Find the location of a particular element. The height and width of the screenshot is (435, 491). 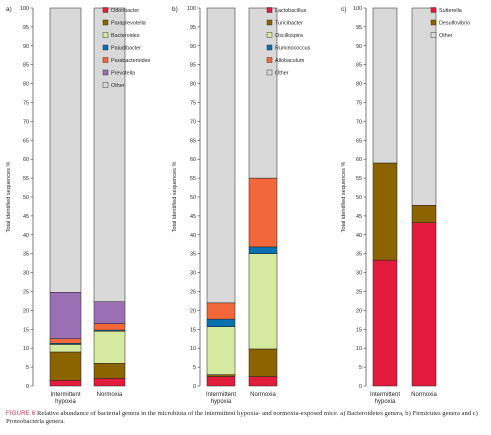

y-tick-label: 70 is located at coordinates (193, 122).